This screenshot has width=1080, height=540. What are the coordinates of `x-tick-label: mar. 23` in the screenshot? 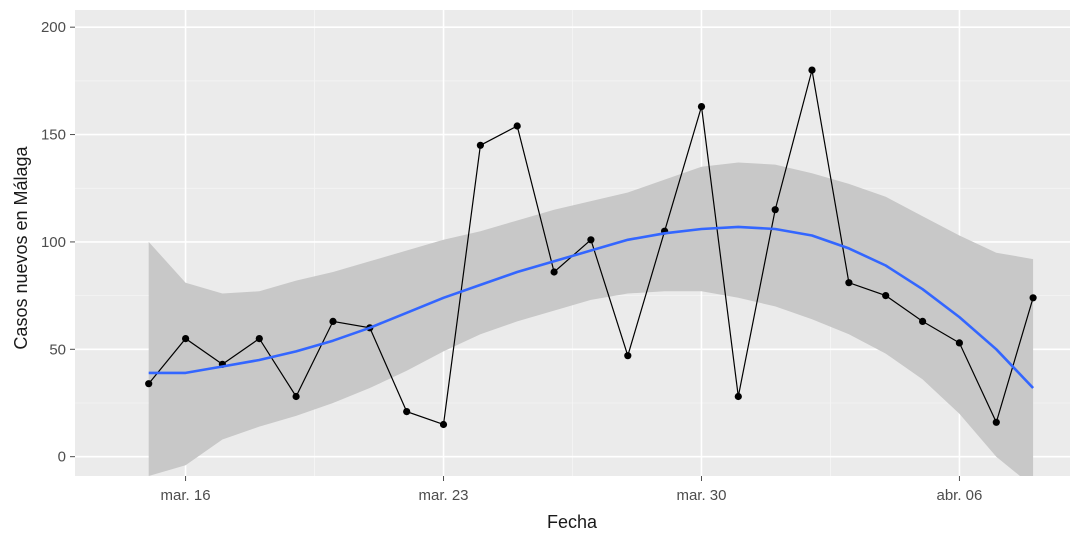 It's located at (444, 495).